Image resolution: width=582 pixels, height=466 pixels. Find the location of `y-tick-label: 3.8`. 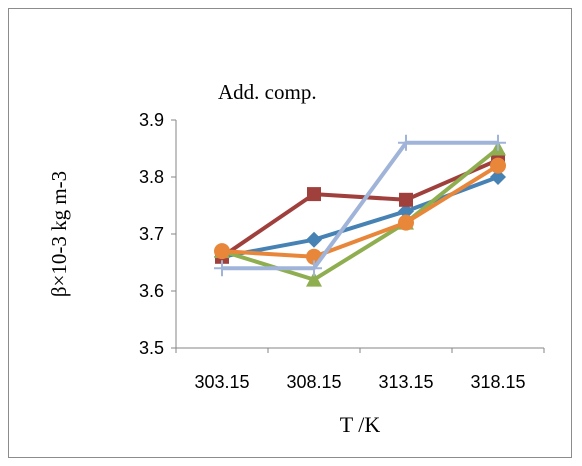

y-tick-label: 3.8 is located at coordinates (151, 177).